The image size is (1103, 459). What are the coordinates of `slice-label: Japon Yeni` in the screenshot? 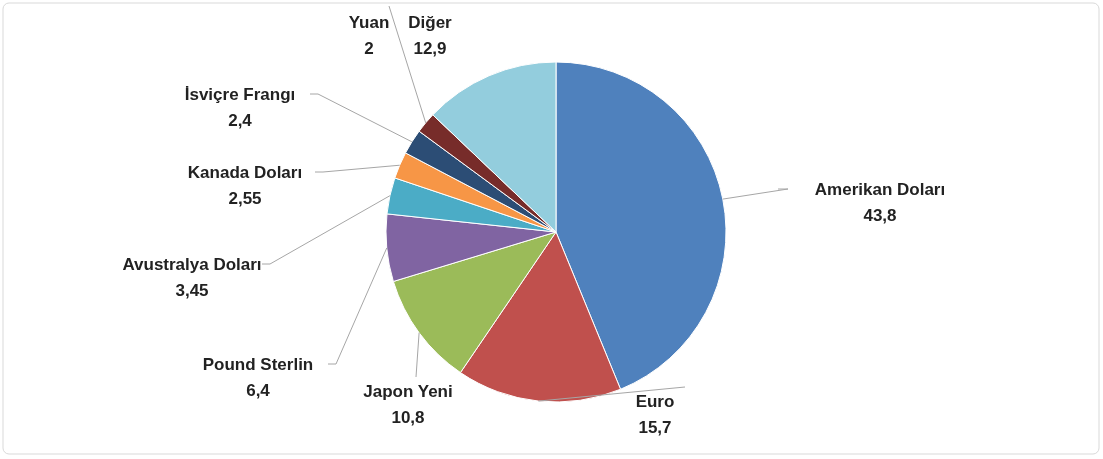 It's located at (408, 391).